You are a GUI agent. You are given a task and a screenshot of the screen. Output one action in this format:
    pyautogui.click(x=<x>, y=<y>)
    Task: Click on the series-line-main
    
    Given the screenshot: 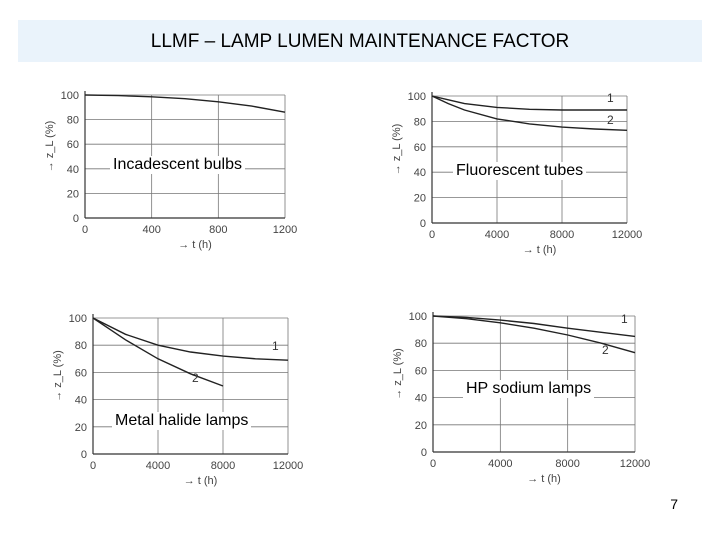 What is the action you would take?
    pyautogui.click(x=185, y=103)
    